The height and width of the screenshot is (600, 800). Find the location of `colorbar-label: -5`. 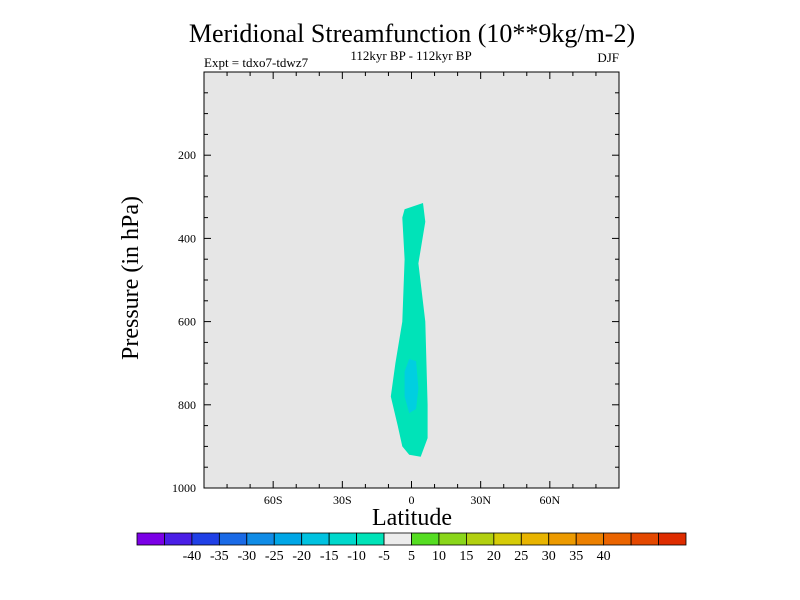

colorbar-label: -5 is located at coordinates (384, 556).